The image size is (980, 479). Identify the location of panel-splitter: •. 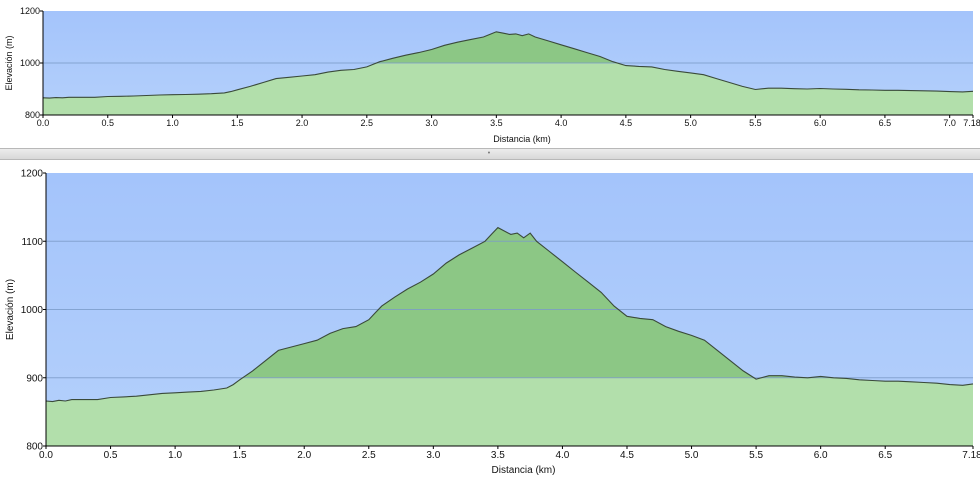
(490, 154).